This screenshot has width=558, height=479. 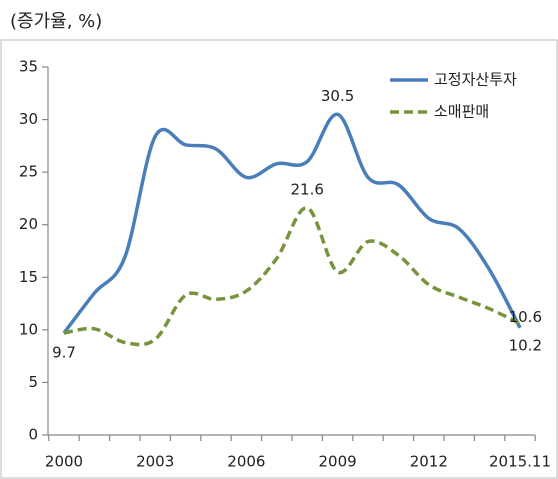 What do you see at coordinates (28, 119) in the screenshot?
I see `y-tick-label: 30` at bounding box center [28, 119].